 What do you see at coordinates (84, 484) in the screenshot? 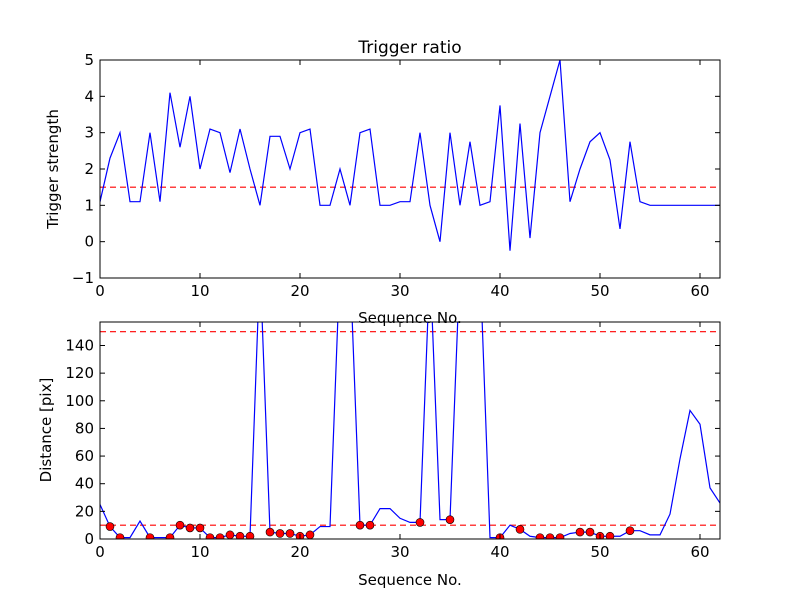
I see `bottom-y-tick-label: 40` at bounding box center [84, 484].